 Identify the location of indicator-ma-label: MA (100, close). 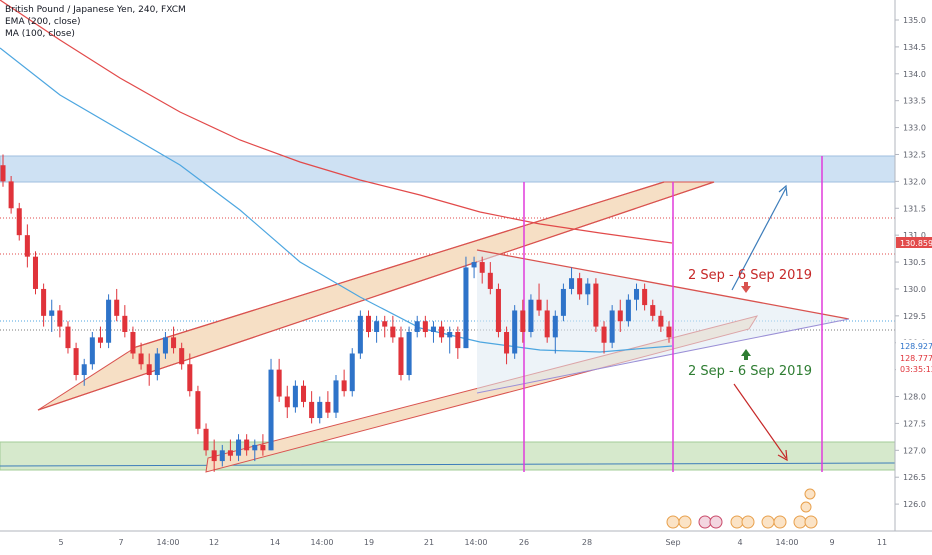
(40, 34).